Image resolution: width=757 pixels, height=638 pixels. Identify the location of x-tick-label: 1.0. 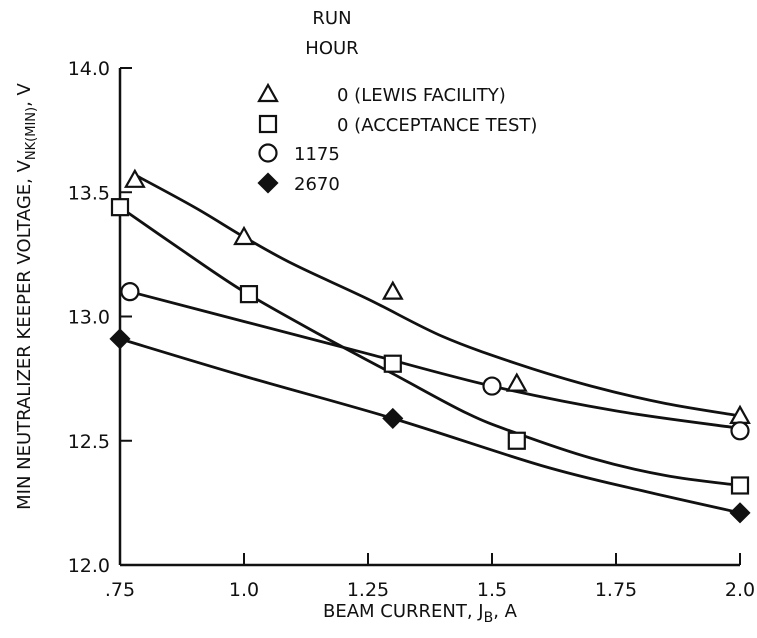
(244, 590).